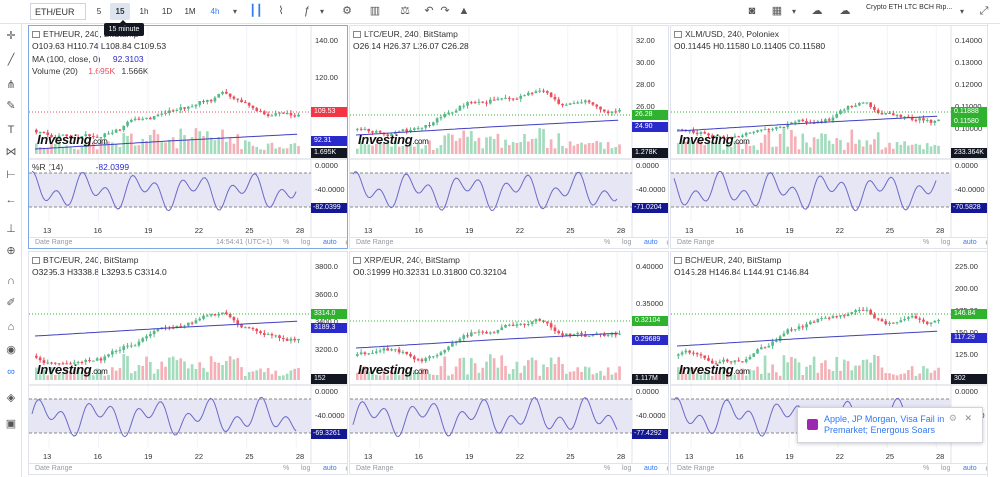 The height and width of the screenshot is (477, 1000). I want to click on stay-in-drawing-mode-icon: ✐, so click(11, 303).